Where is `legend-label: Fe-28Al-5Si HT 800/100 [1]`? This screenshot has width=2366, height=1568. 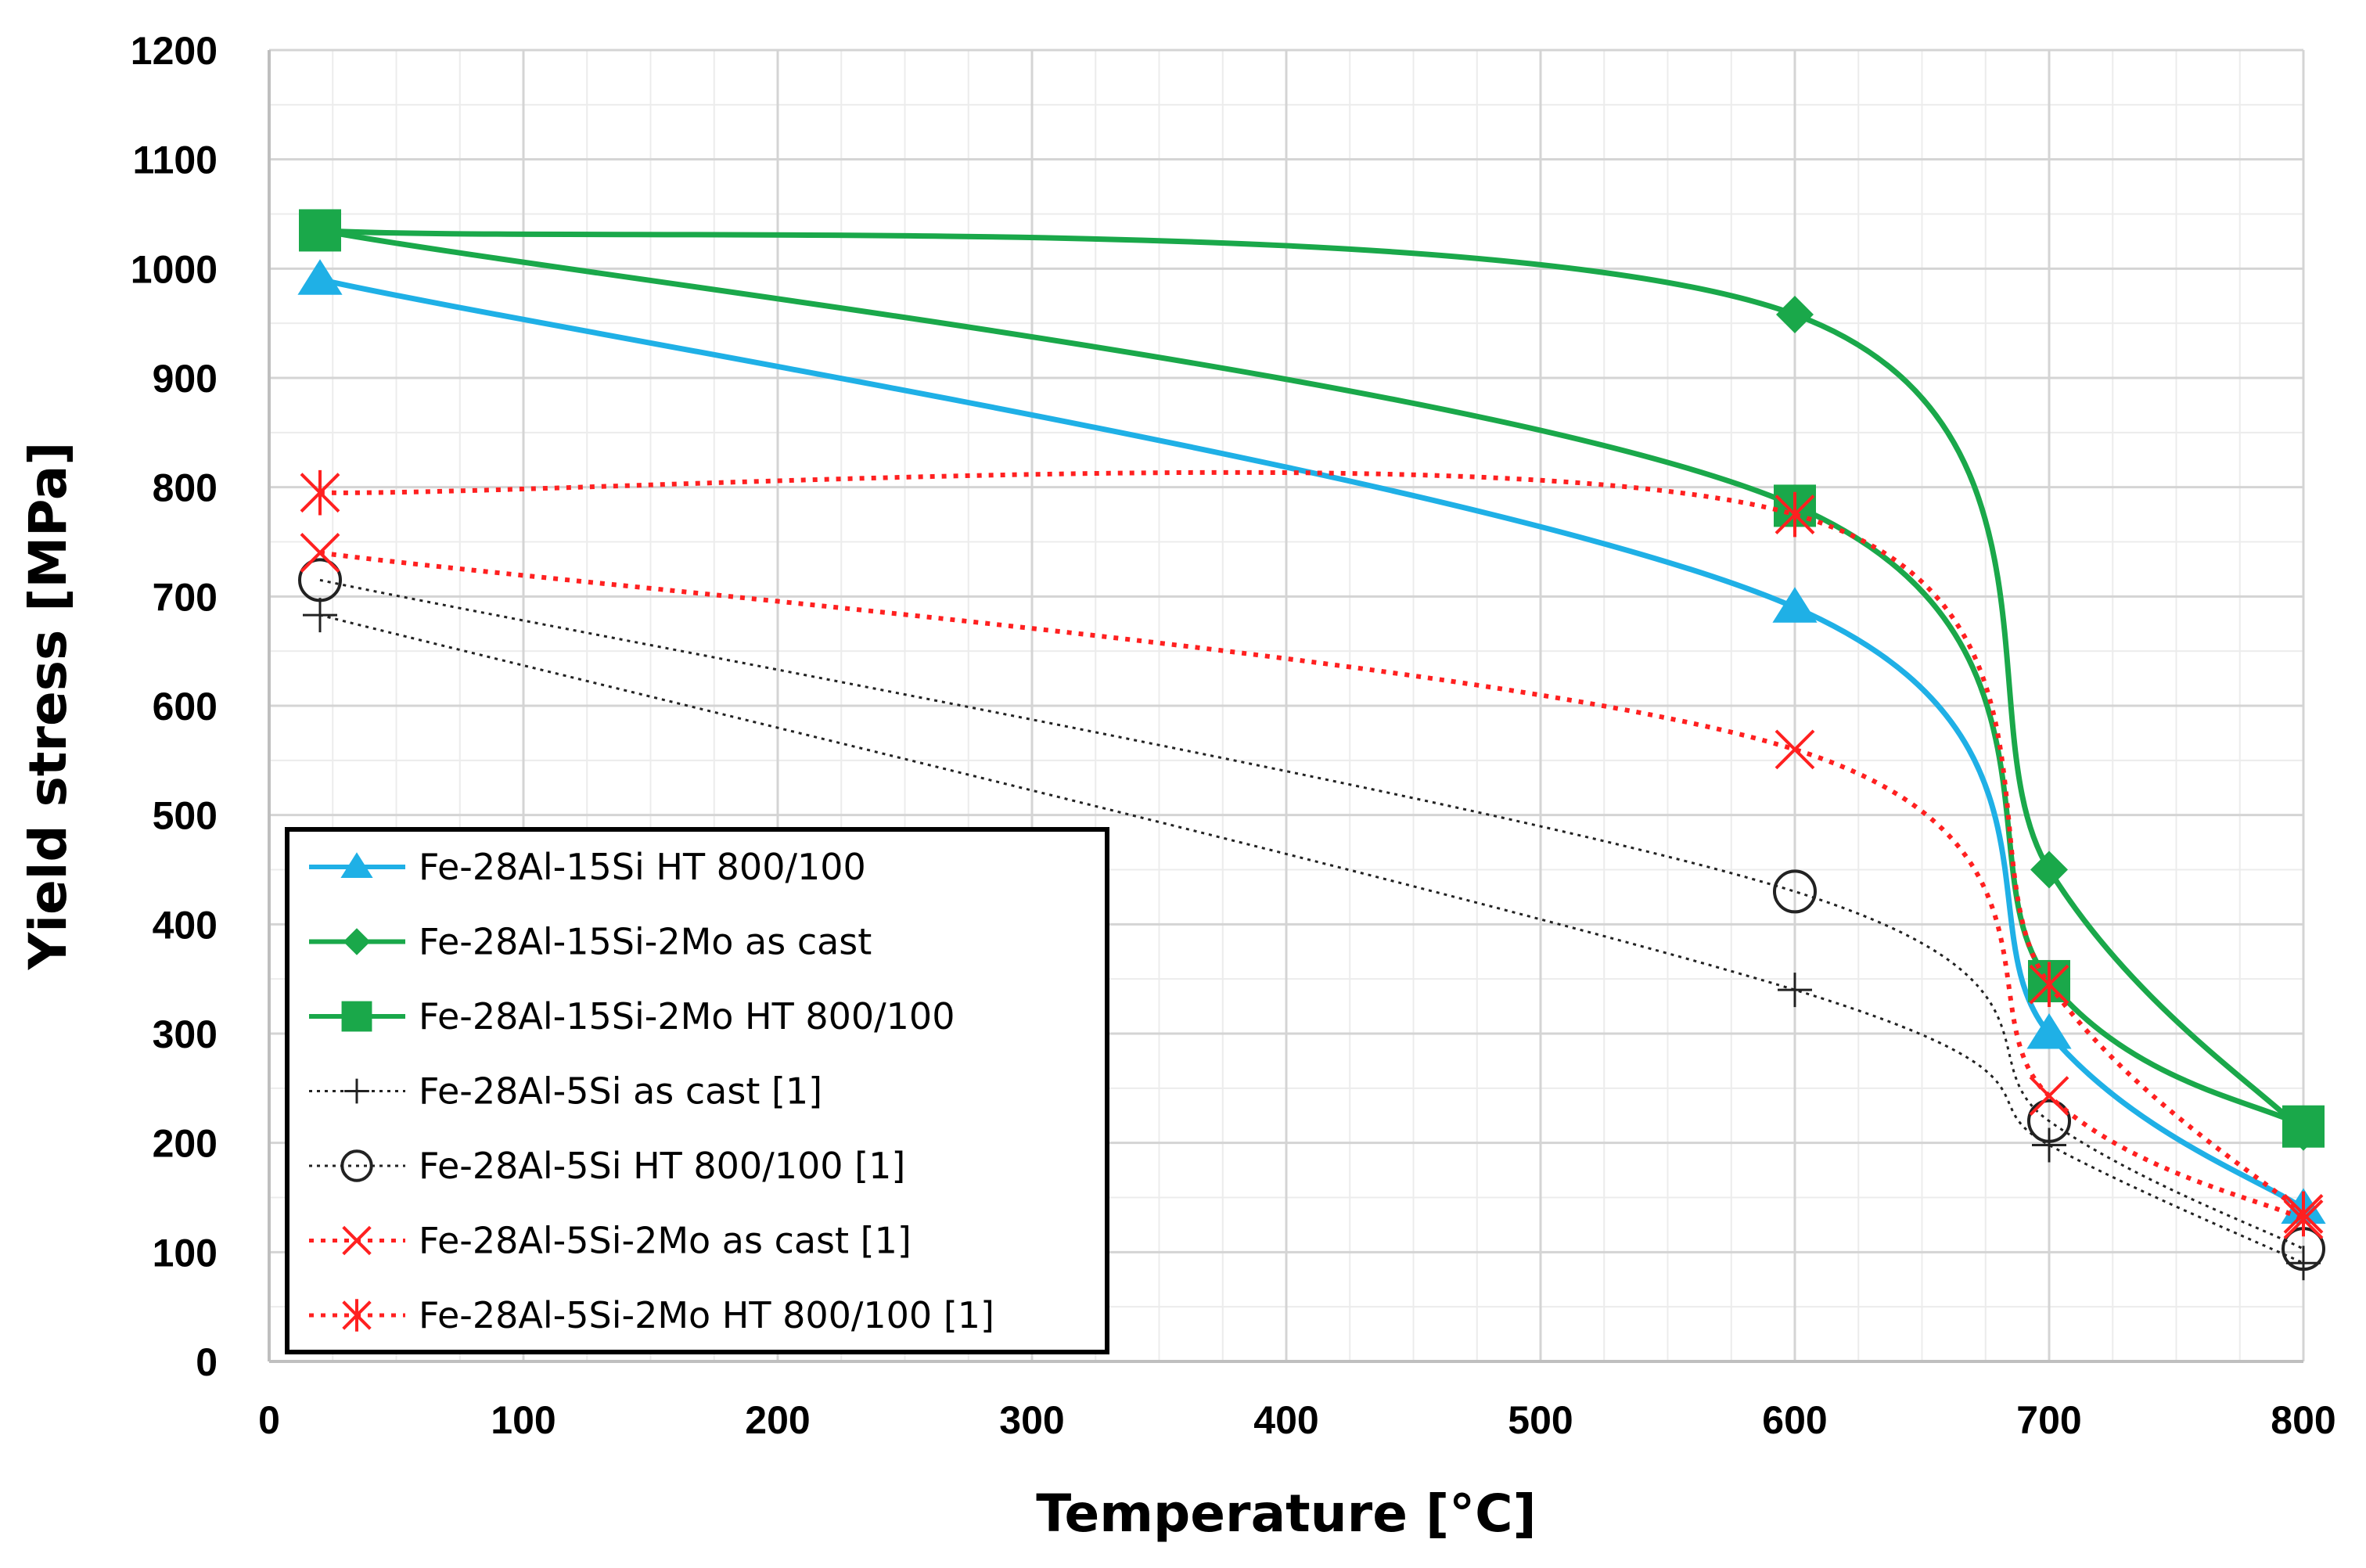
legend-label: Fe-28Al-5Si HT 800/100 [1] is located at coordinates (662, 1166).